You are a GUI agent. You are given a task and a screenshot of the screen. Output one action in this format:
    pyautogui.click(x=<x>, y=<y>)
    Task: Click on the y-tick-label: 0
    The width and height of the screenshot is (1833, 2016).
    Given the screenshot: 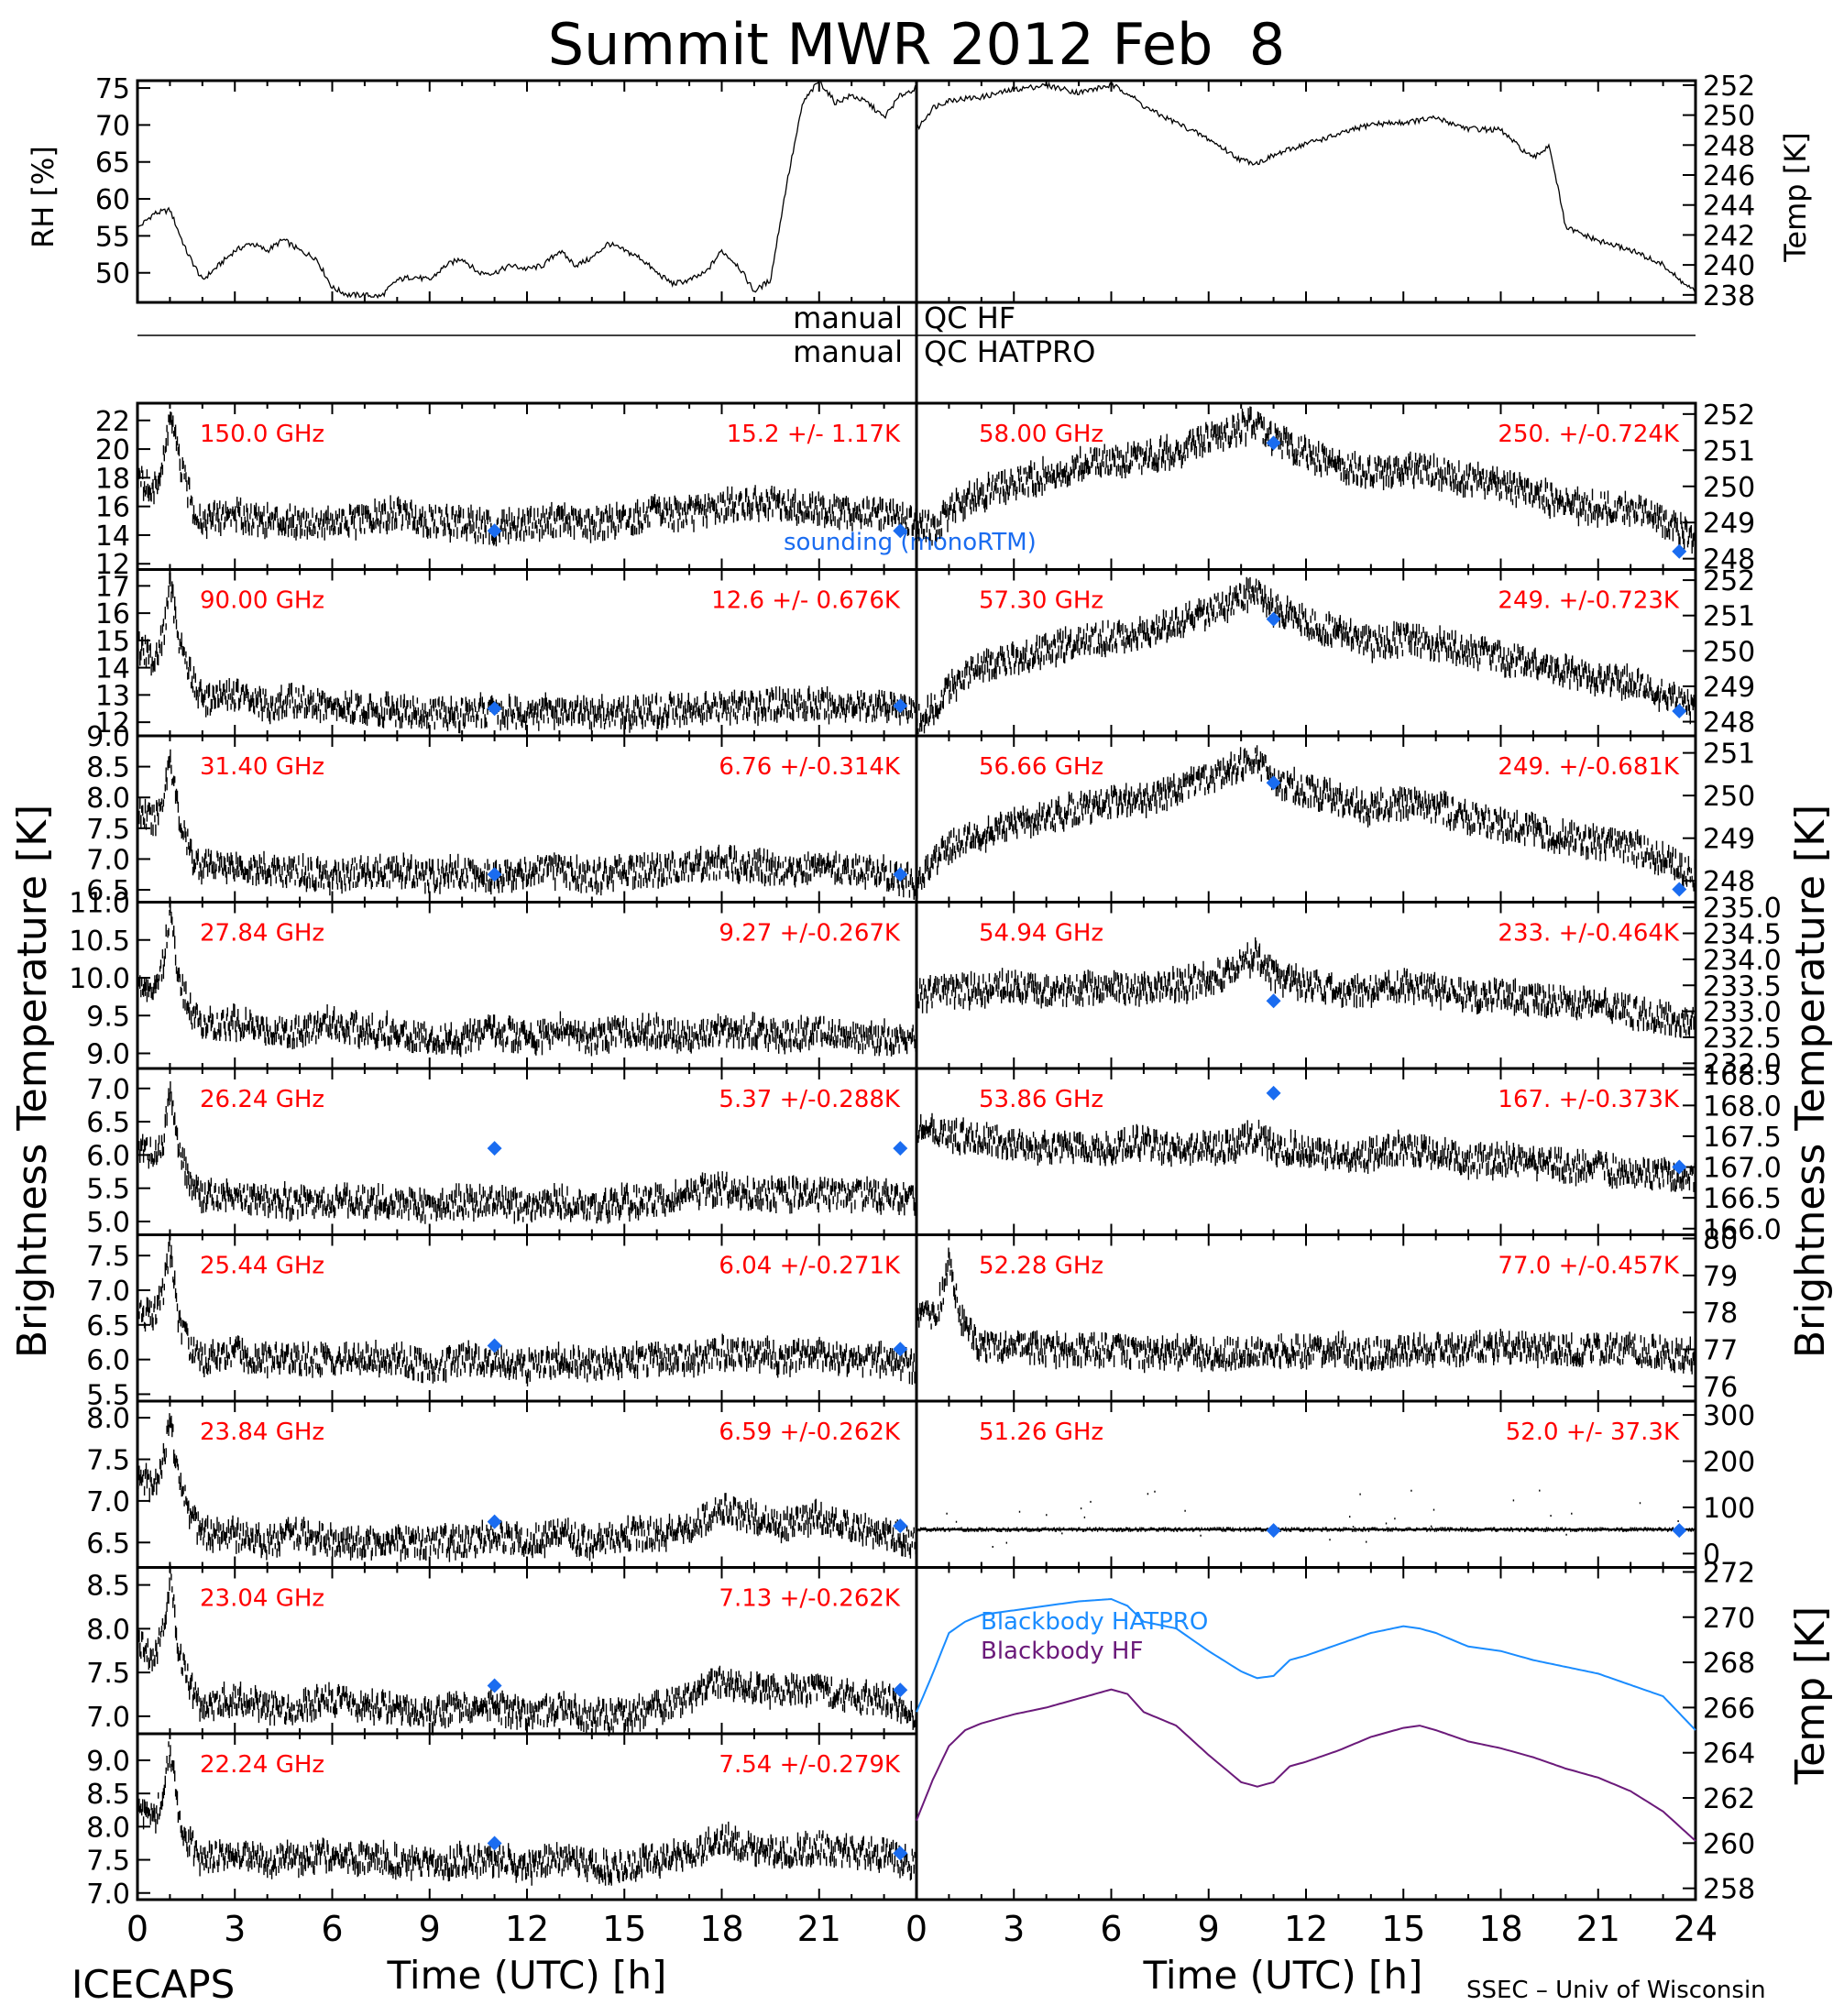 What is the action you would take?
    pyautogui.click(x=1711, y=1555)
    